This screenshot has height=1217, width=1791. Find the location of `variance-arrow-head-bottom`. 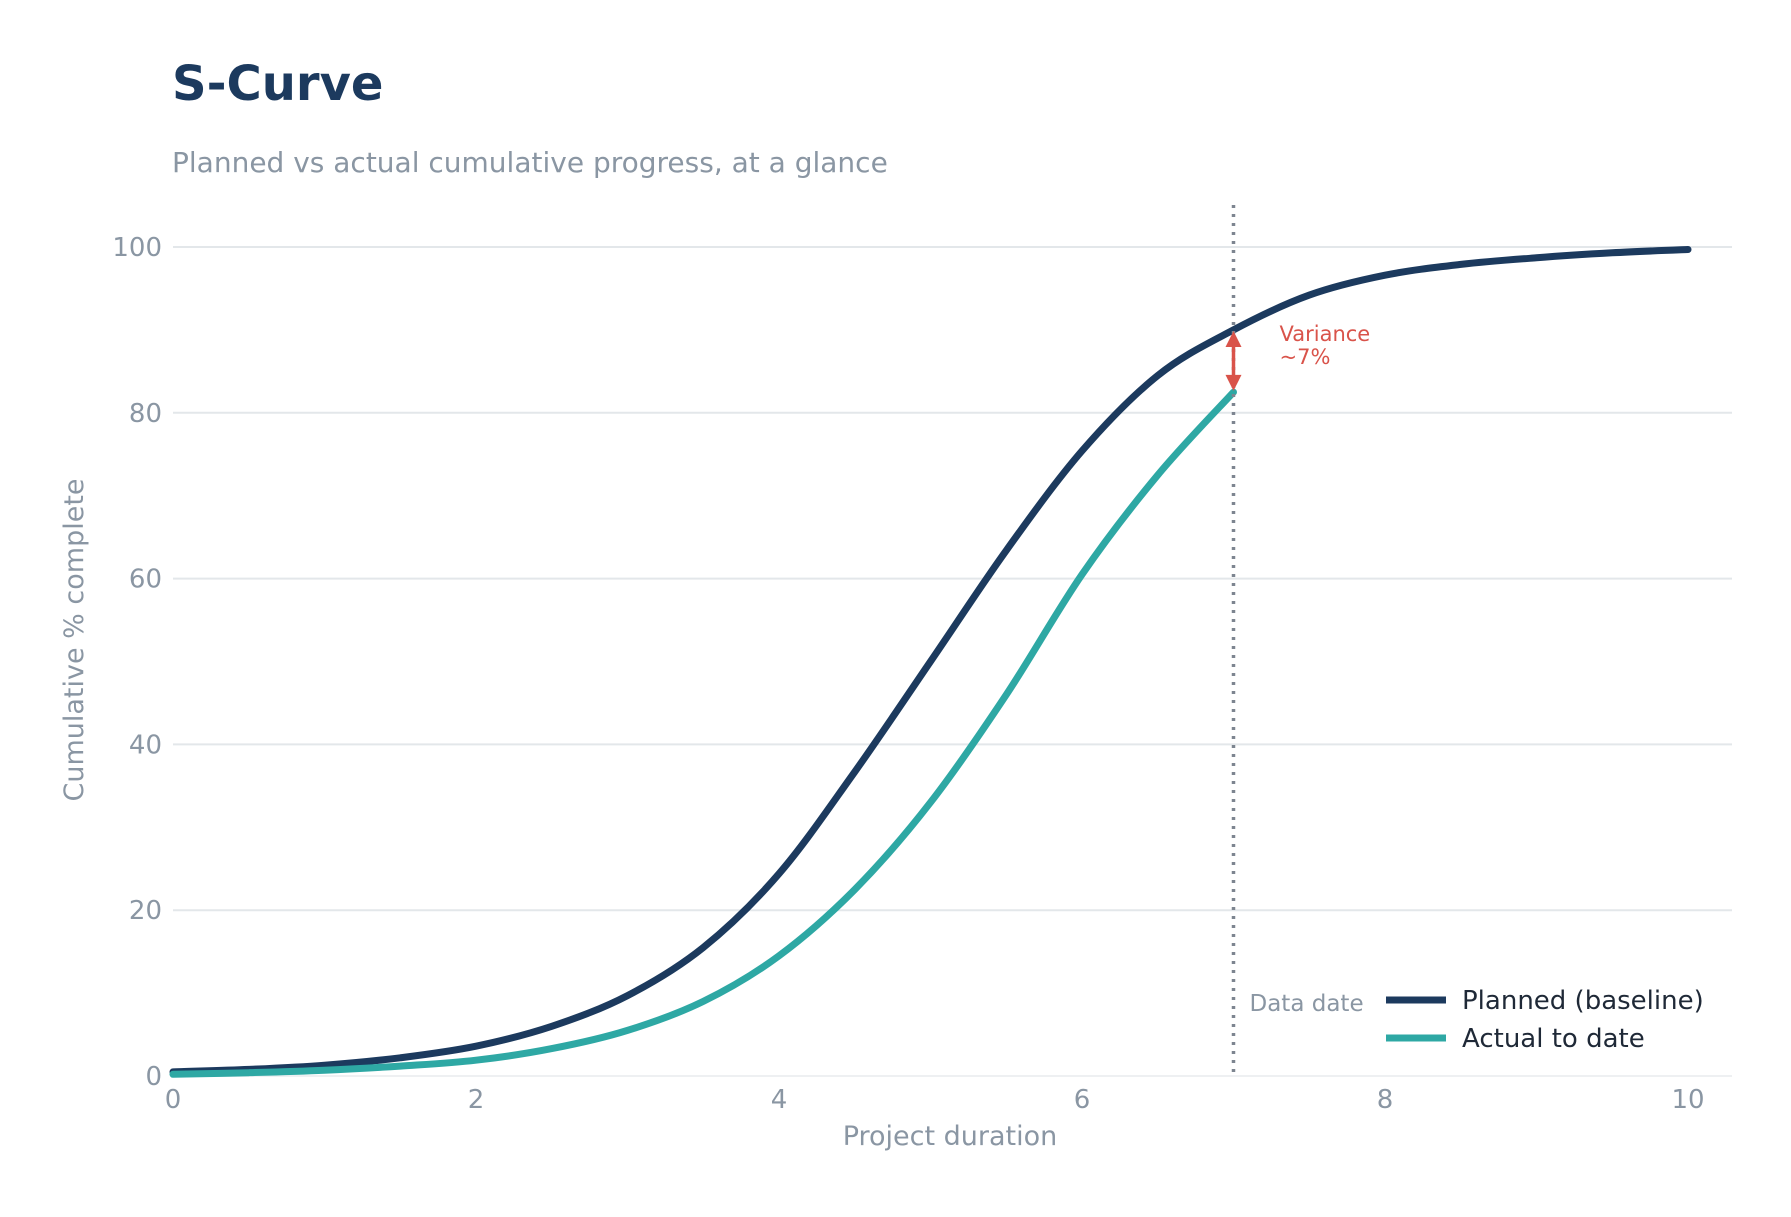

variance-arrow-head-bottom is located at coordinates (1233, 382).